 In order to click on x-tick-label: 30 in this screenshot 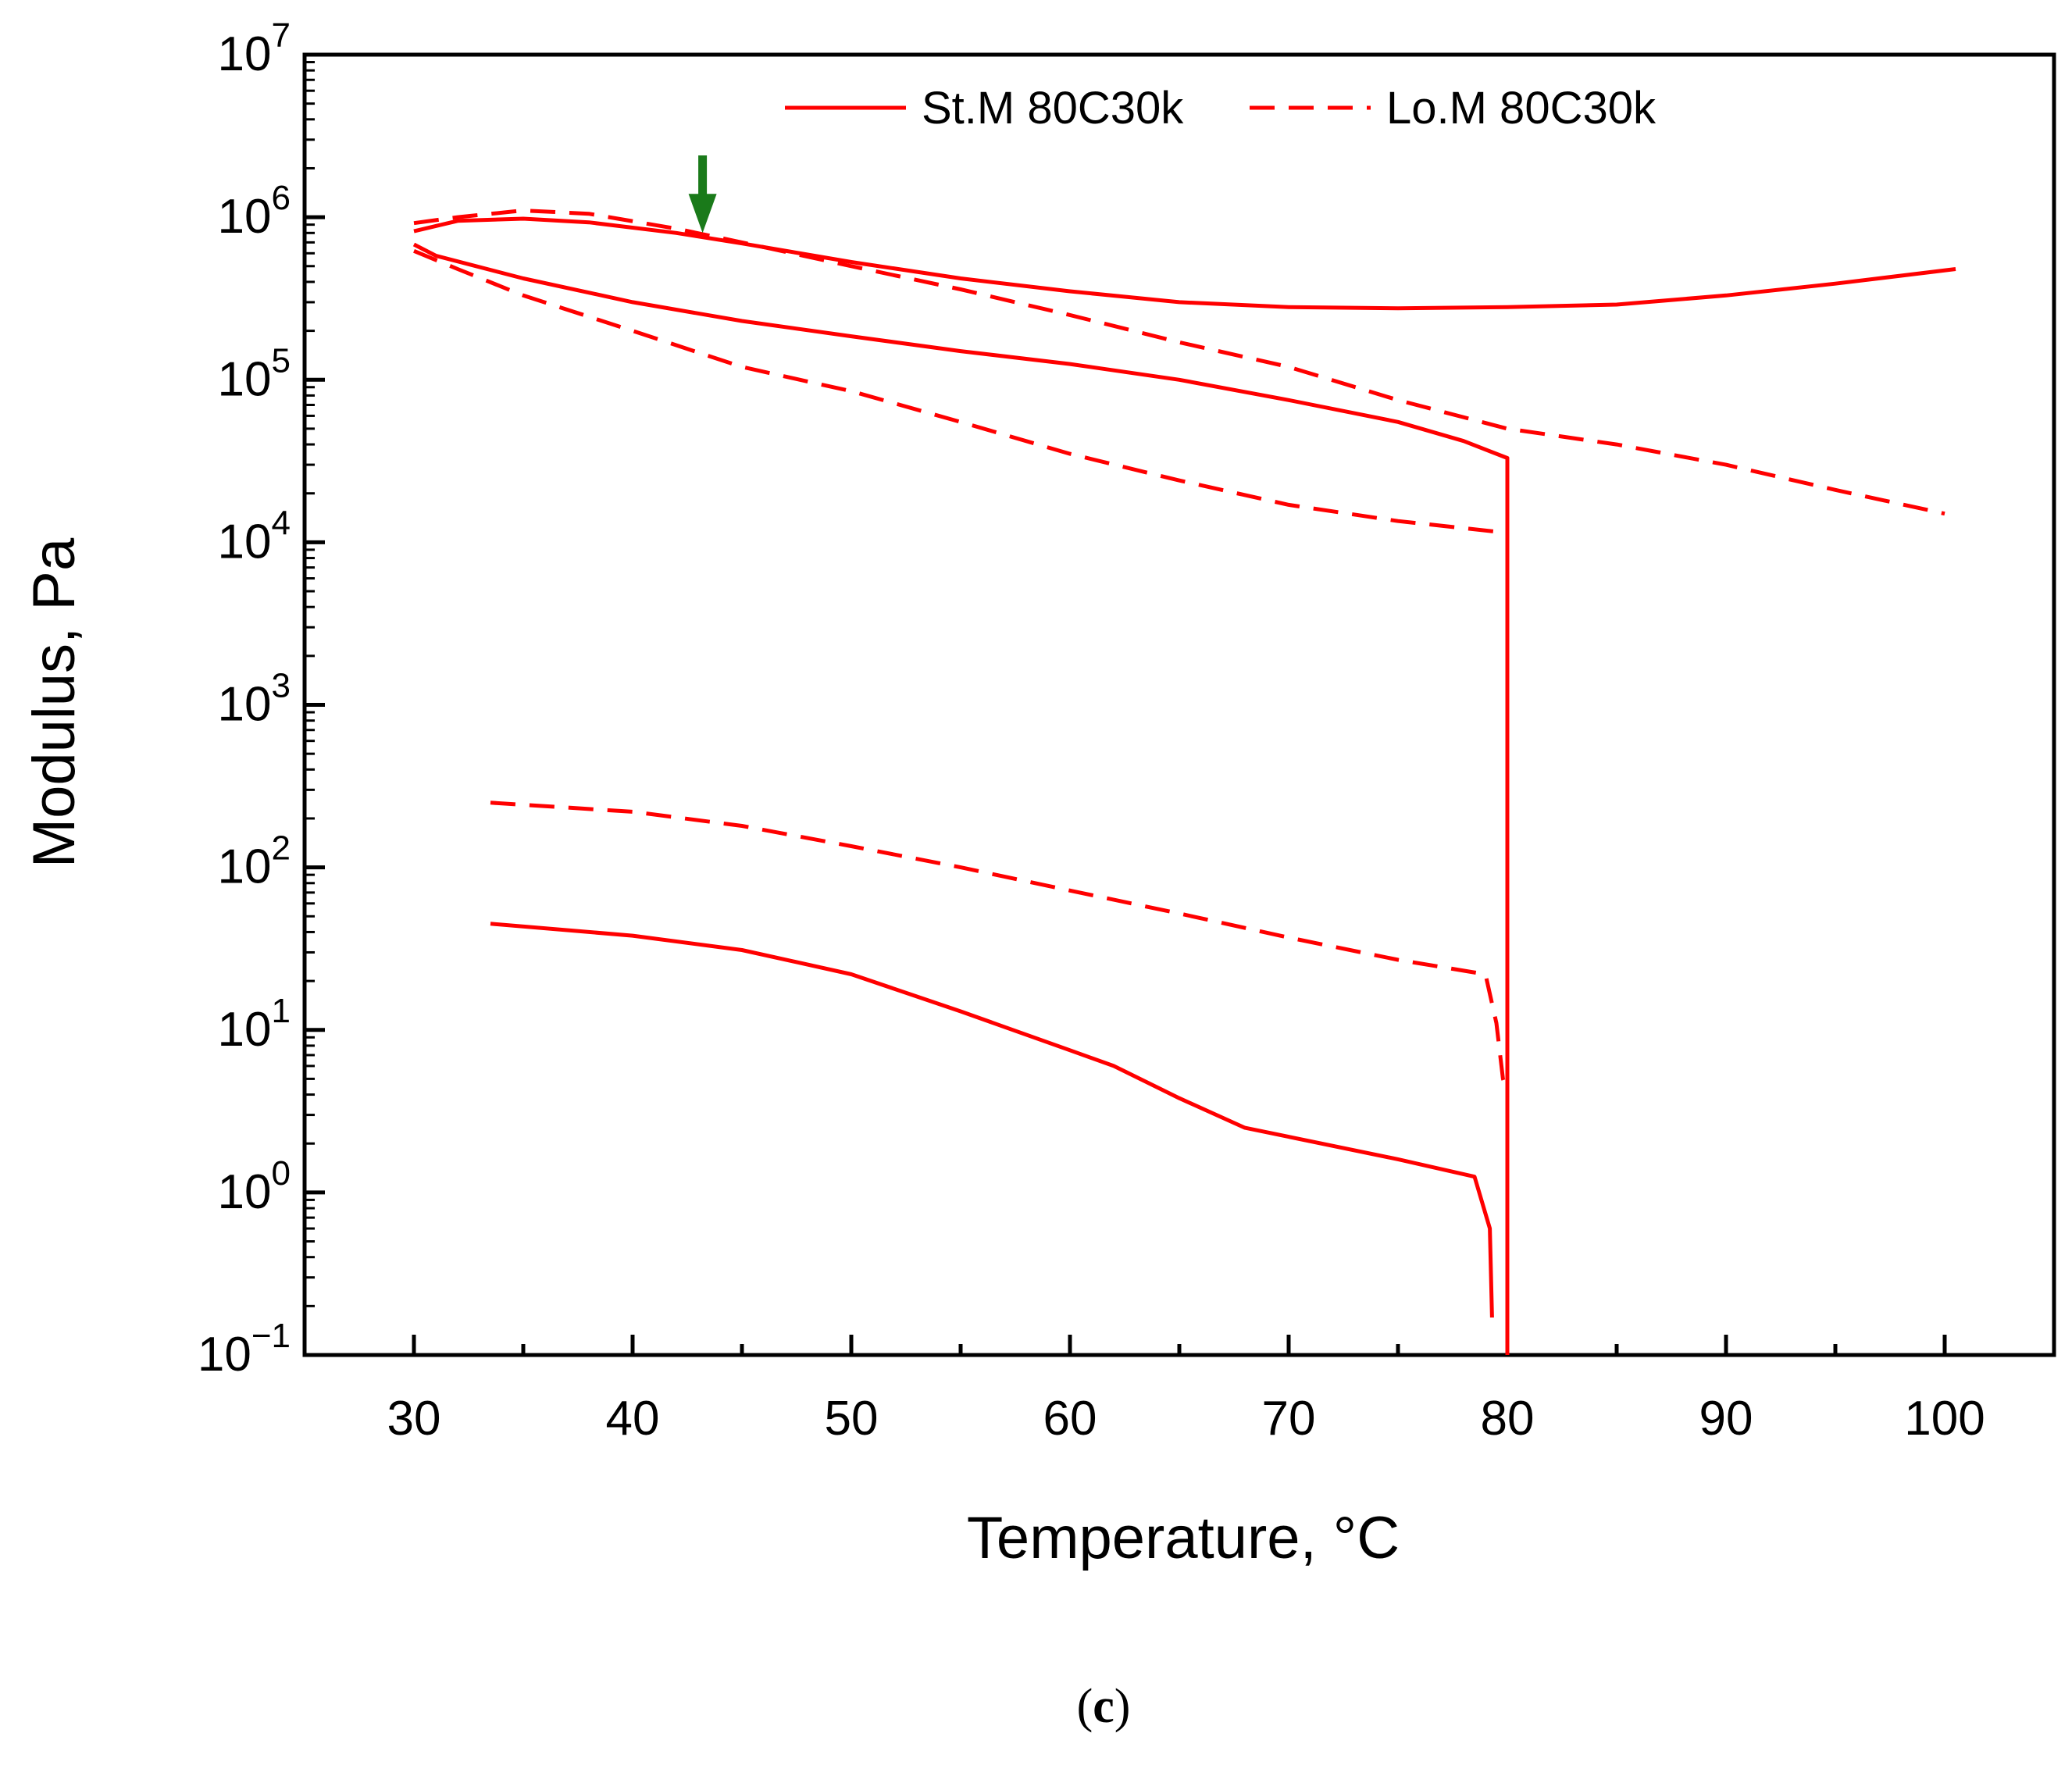, I will do `click(414, 1419)`.